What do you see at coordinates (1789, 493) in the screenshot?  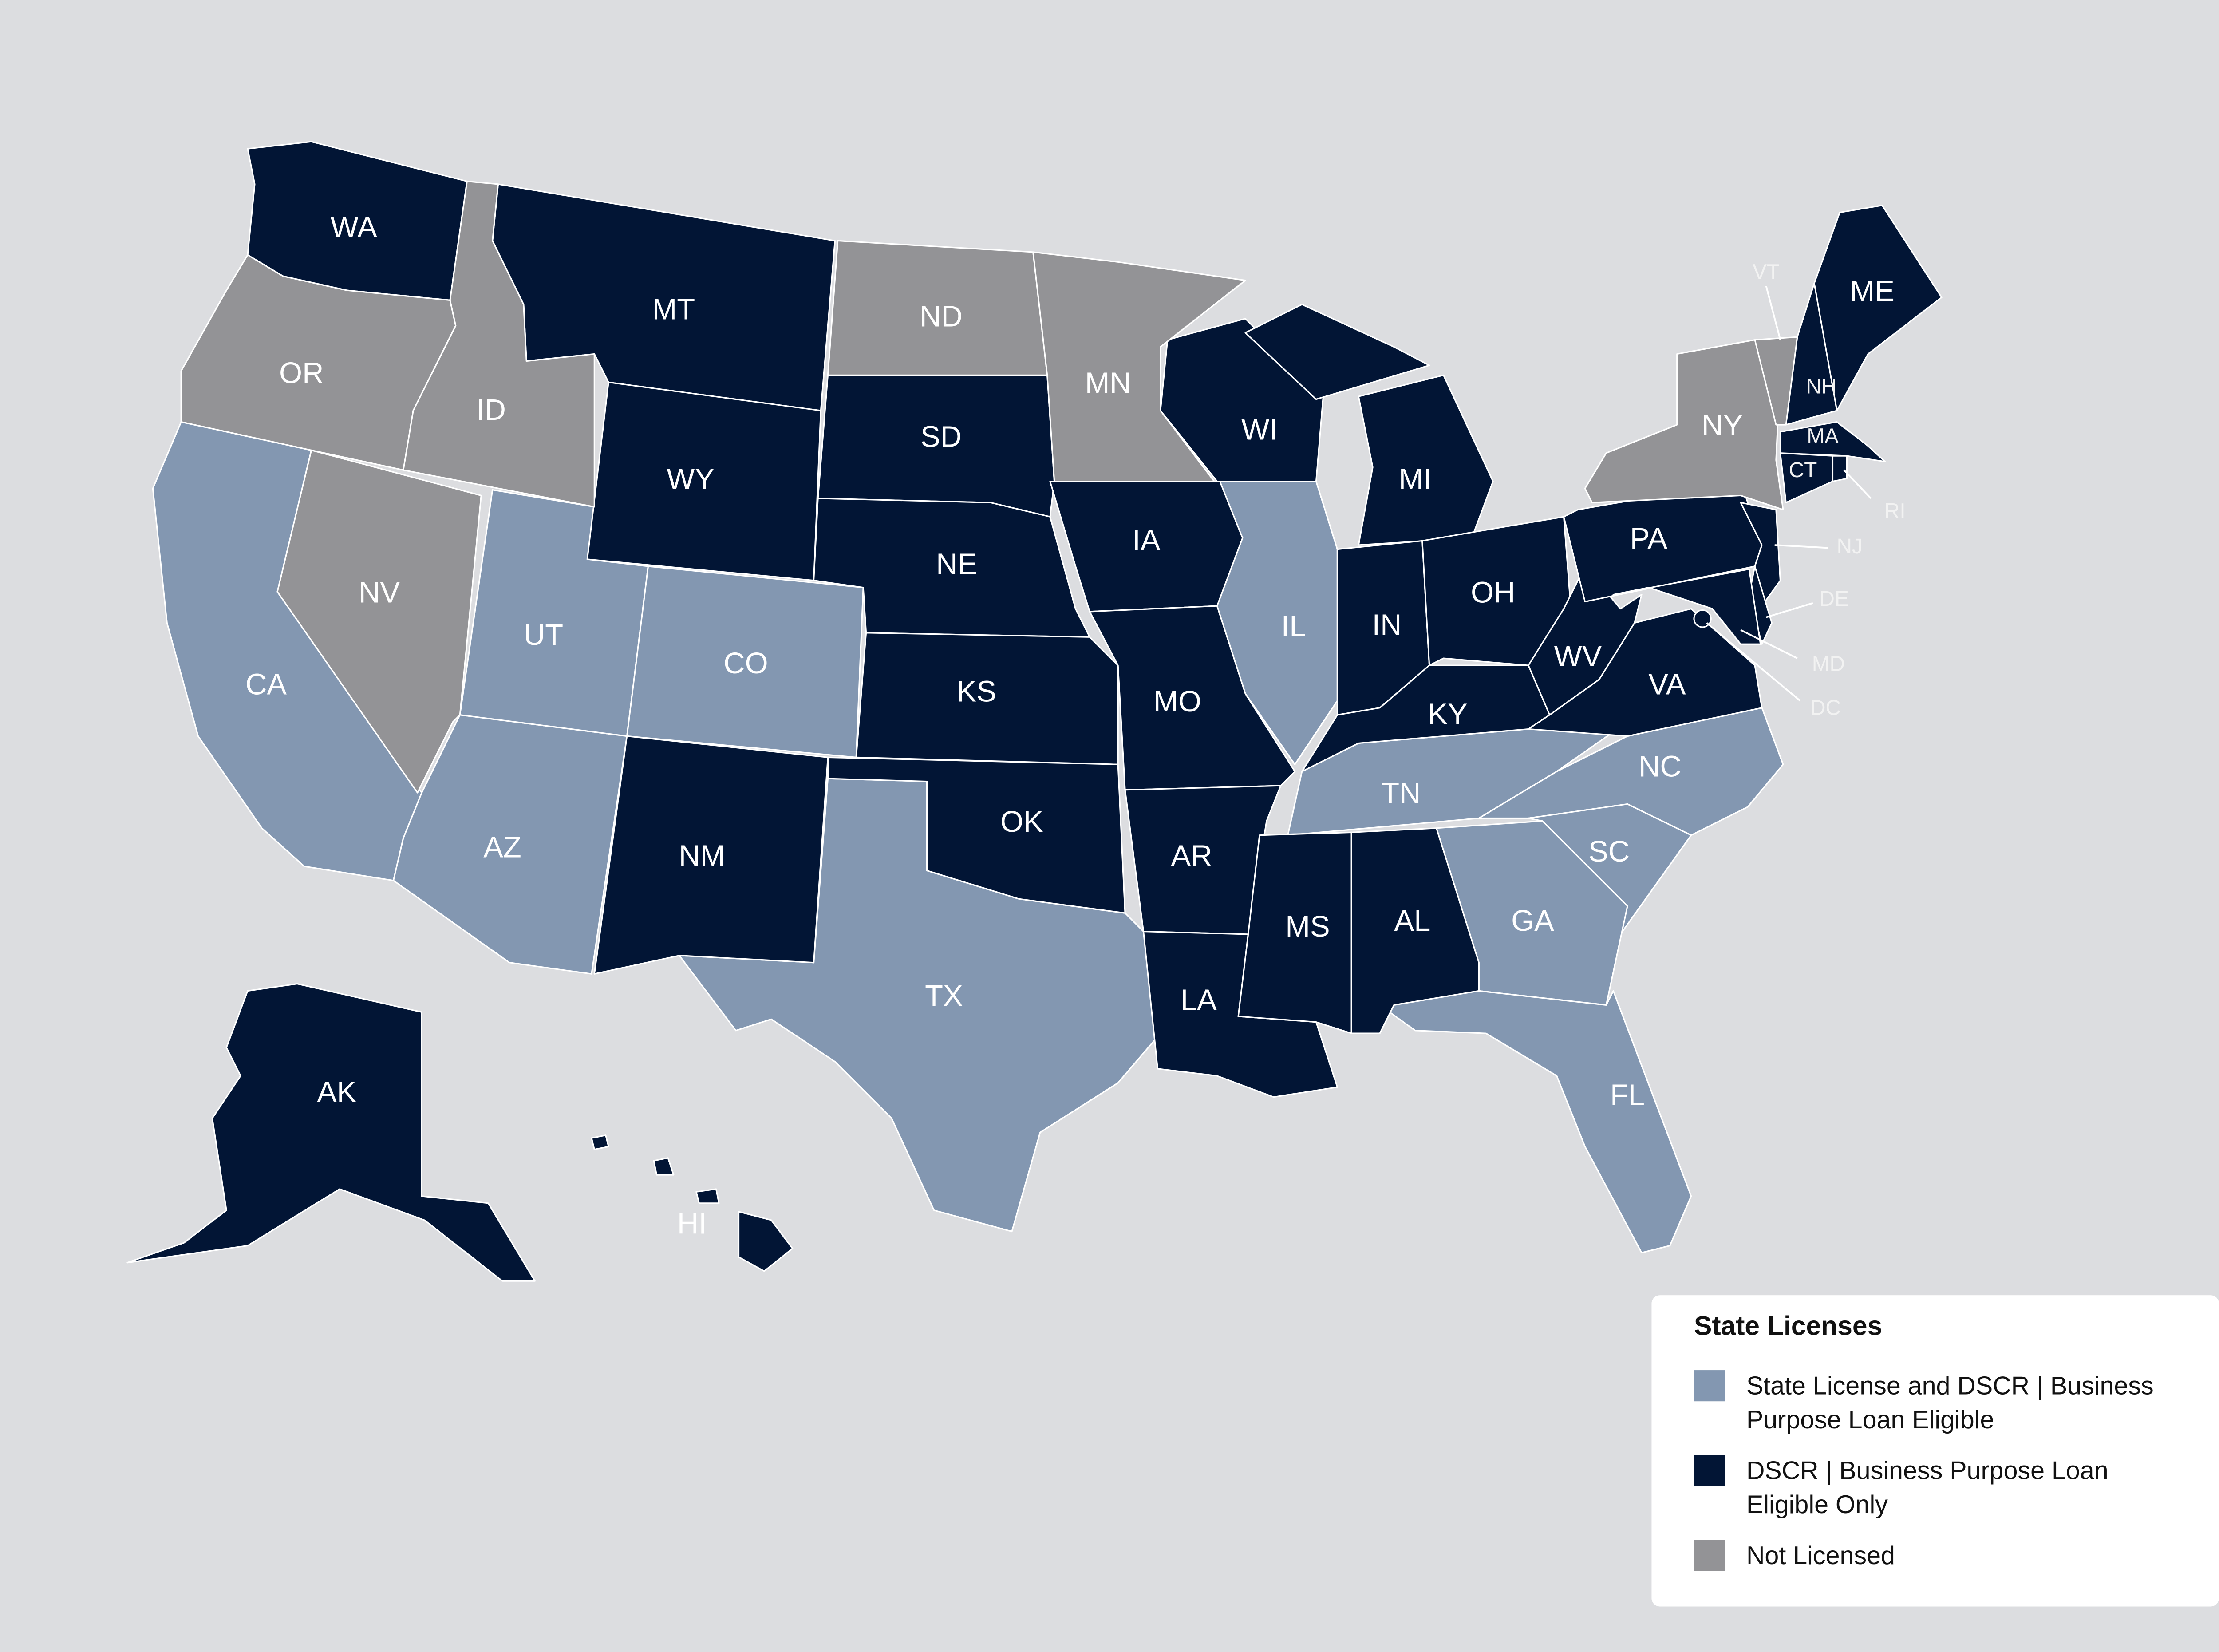 I see `callout-lines` at bounding box center [1789, 493].